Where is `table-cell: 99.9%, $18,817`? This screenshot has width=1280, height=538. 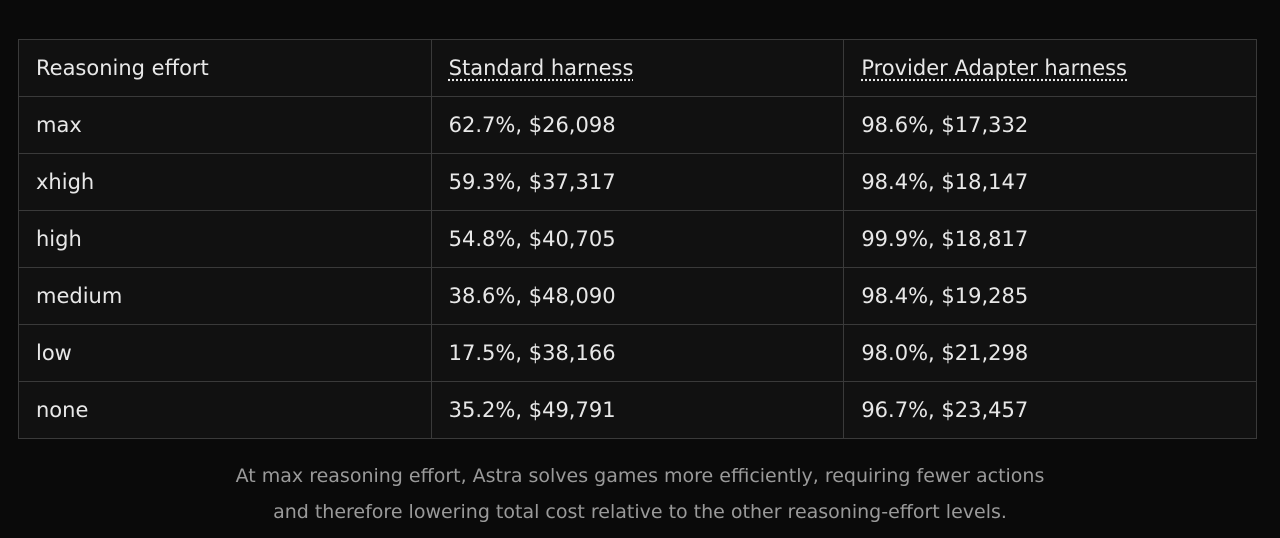
table-cell: 99.9%, $18,817 is located at coordinates (1050, 239).